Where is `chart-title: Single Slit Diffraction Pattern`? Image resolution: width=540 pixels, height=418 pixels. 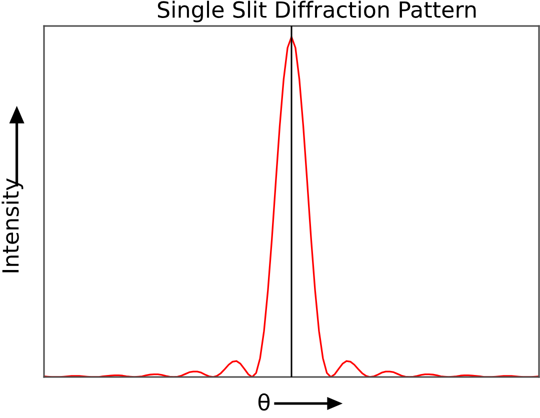
chart-title: Single Slit Diffraction Pattern is located at coordinates (317, 11).